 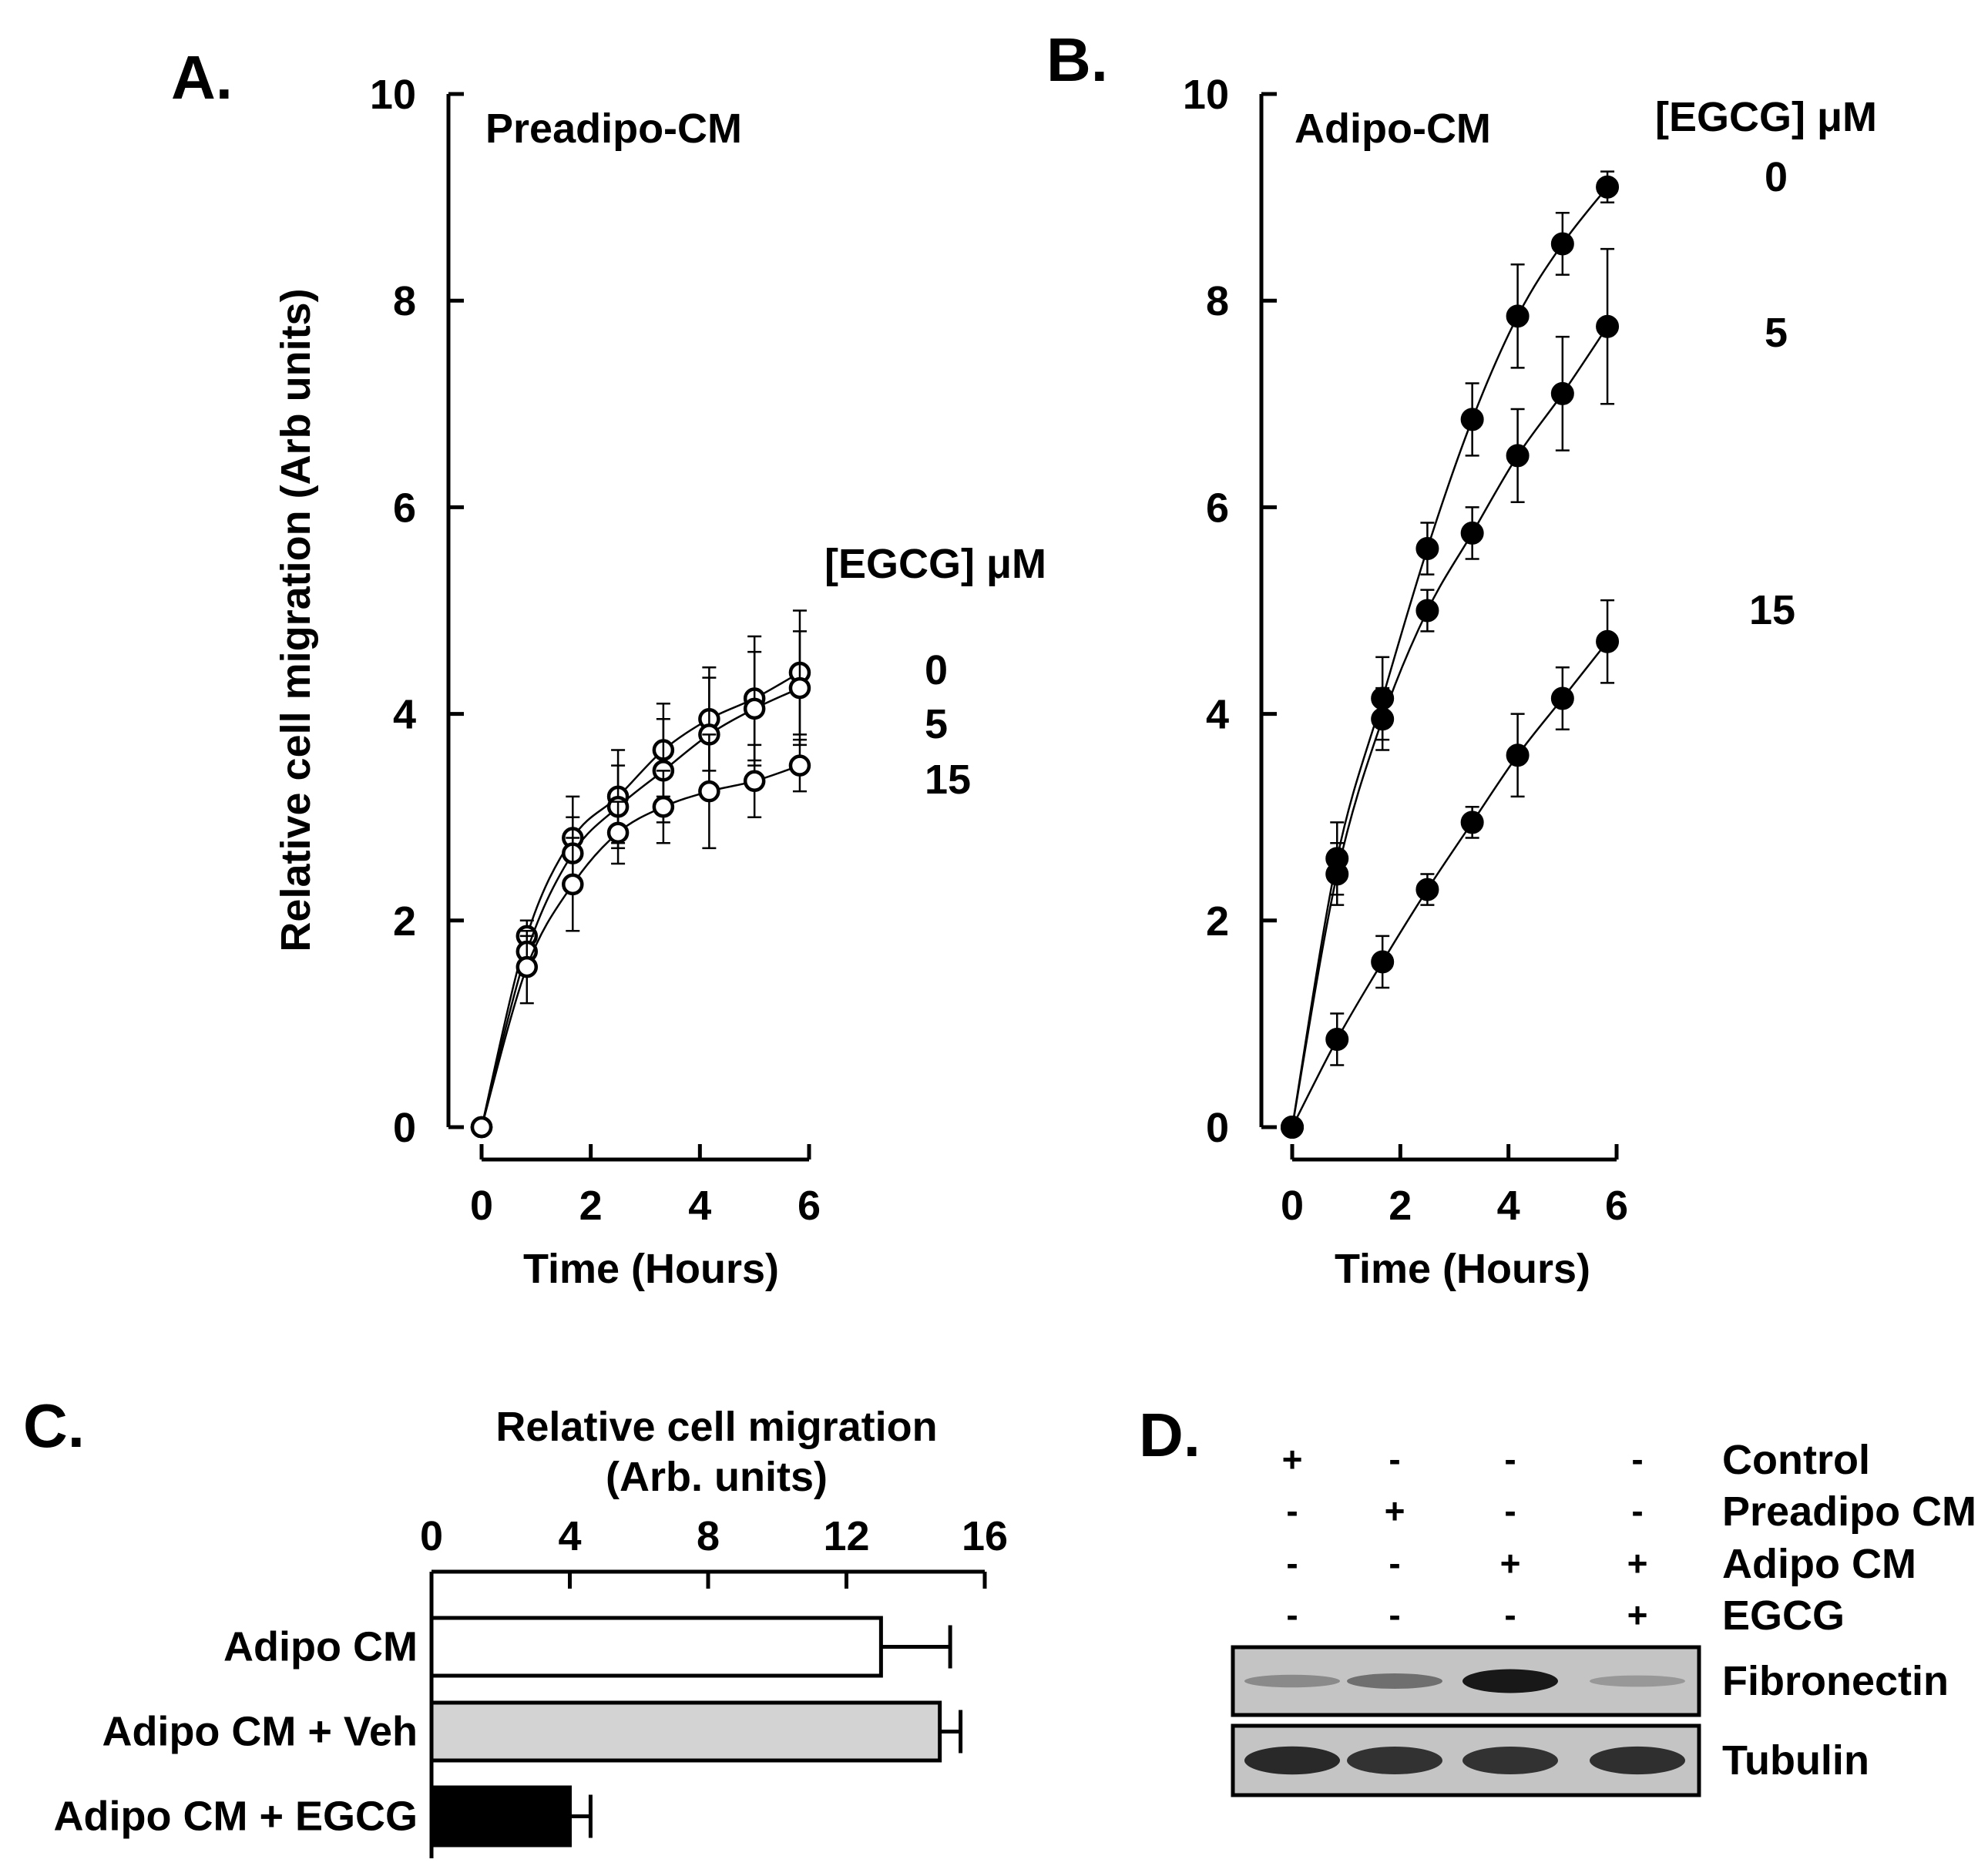 I want to click on panel-a-y-tick-label: 6, so click(x=404, y=508).